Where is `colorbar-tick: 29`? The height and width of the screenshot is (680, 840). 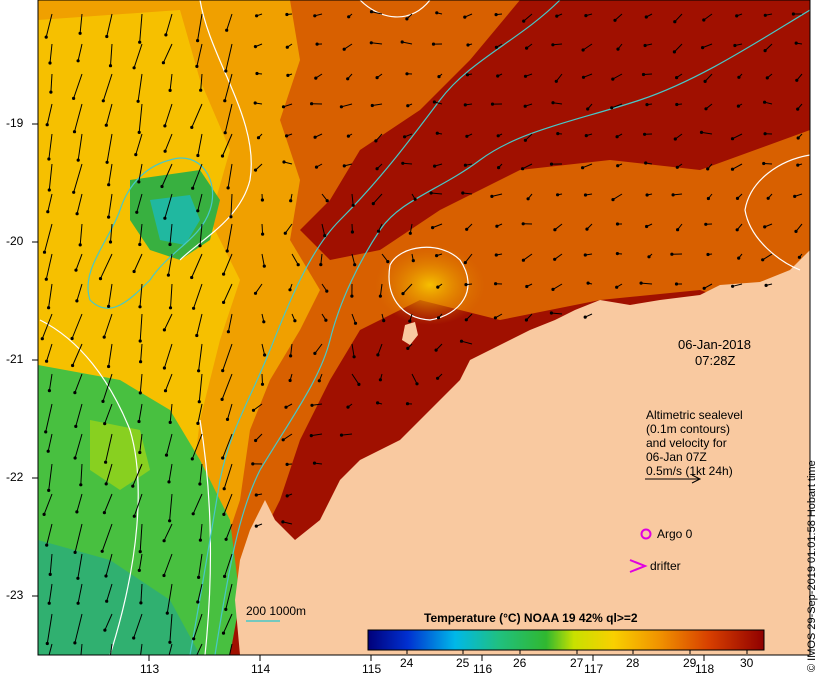 colorbar-tick: 29 is located at coordinates (690, 663).